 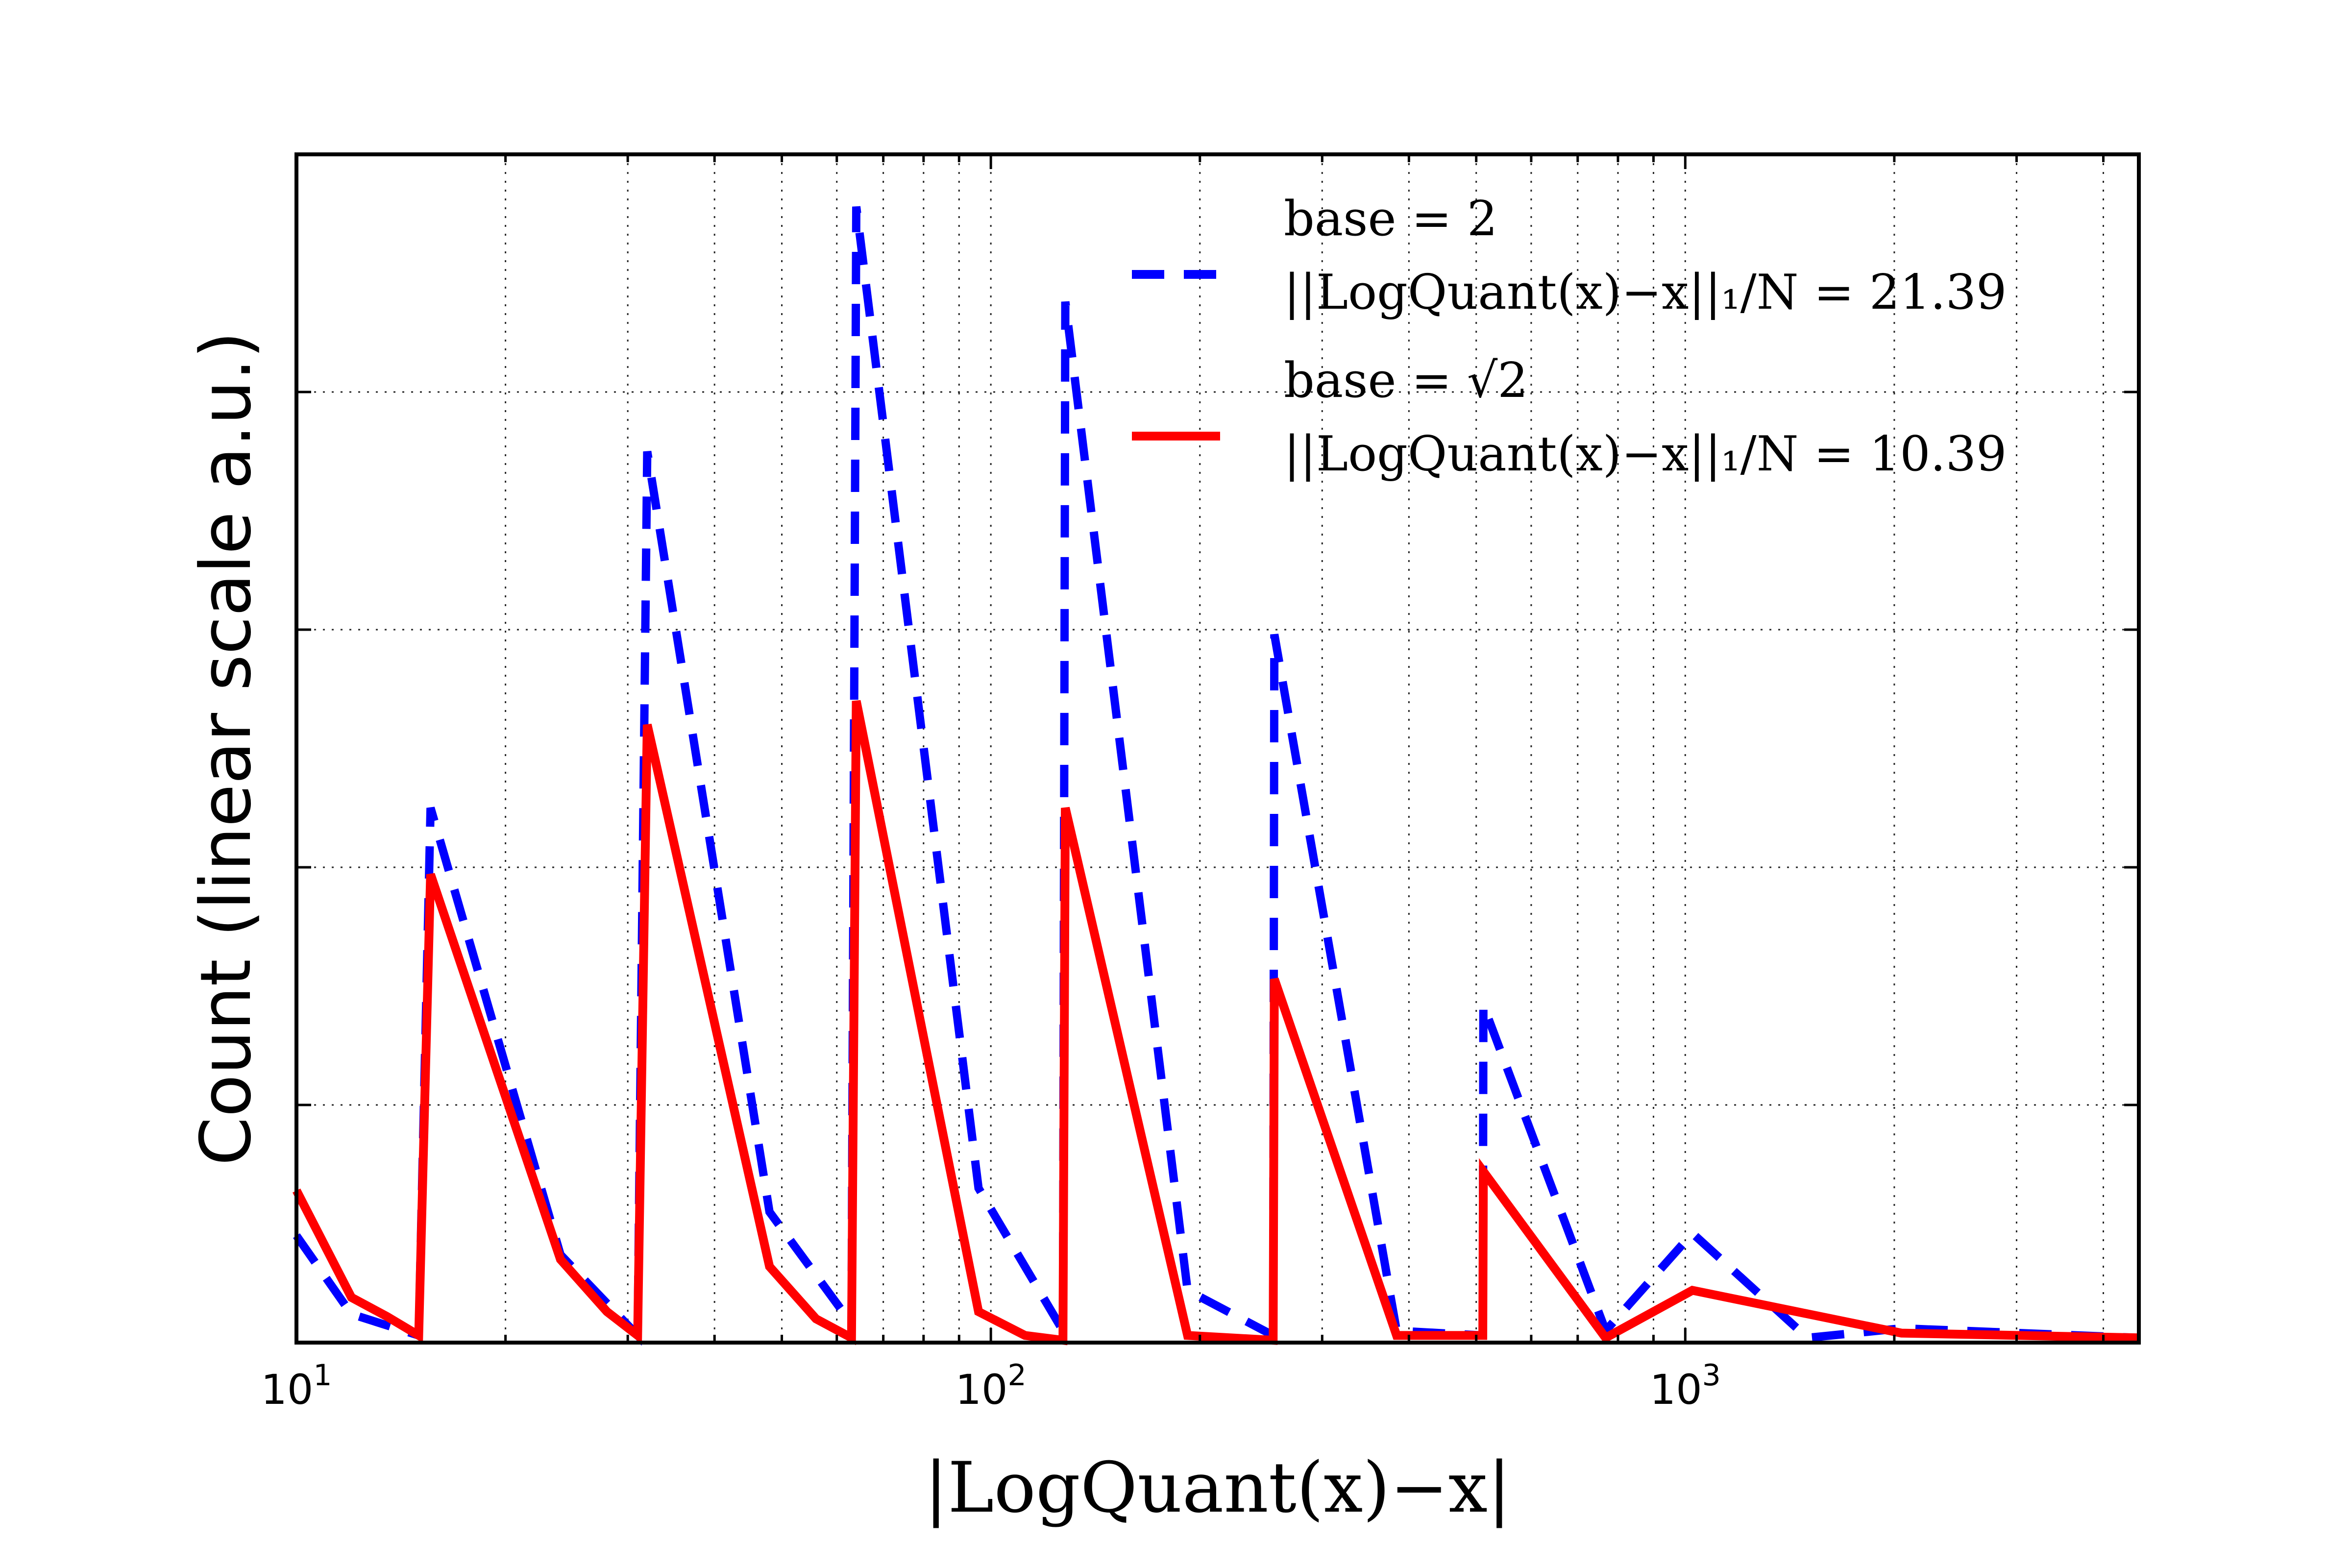 What do you see at coordinates (1645, 292) in the screenshot?
I see `legend-label-error-base-2: ||LogQuant(x)−x||₁/N = 21.39` at bounding box center [1645, 292].